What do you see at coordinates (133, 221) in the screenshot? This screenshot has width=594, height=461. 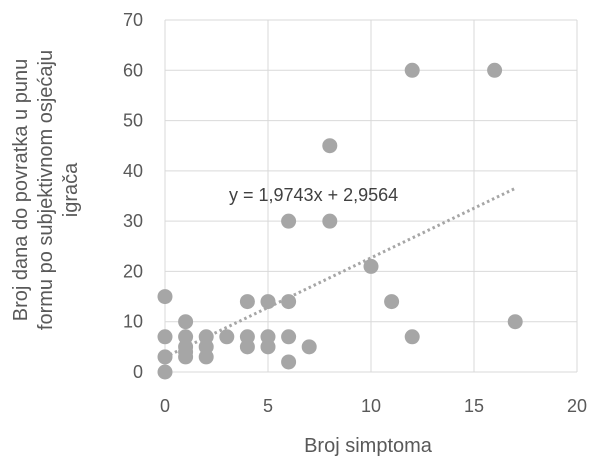 I see `y-tick-label-3: 30` at bounding box center [133, 221].